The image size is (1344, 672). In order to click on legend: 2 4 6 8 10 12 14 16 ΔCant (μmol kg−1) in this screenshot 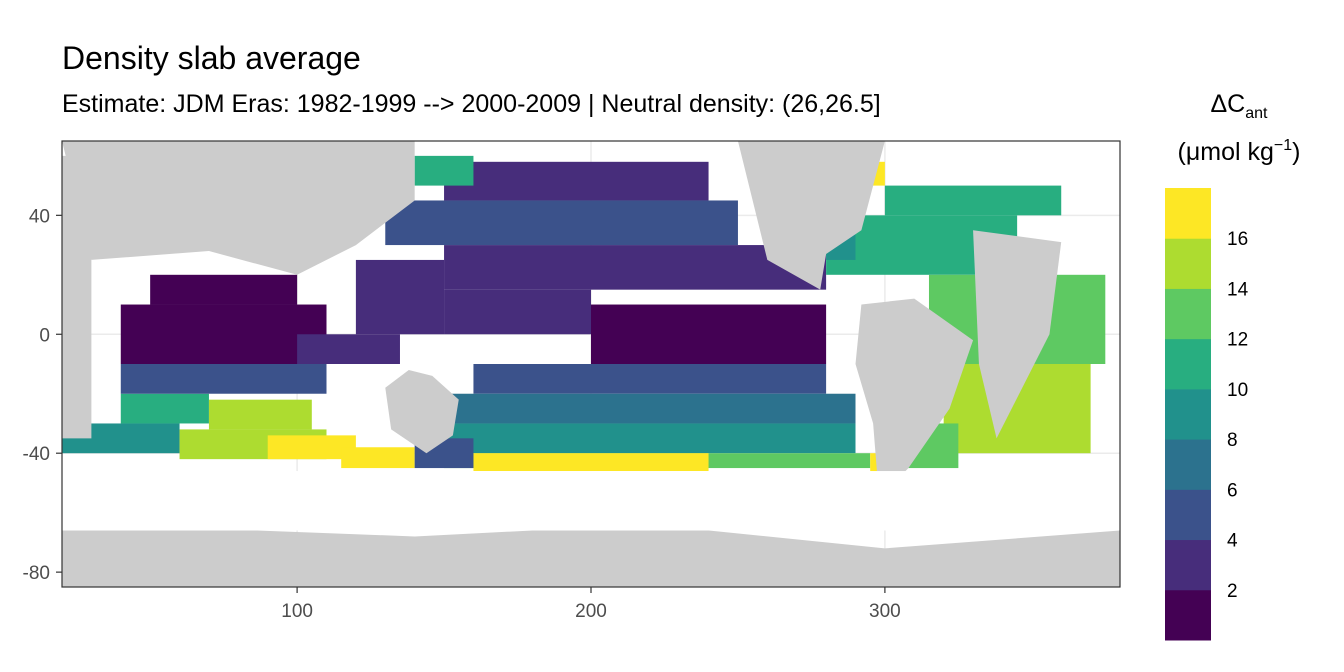, I will do `click(1232, 365)`.